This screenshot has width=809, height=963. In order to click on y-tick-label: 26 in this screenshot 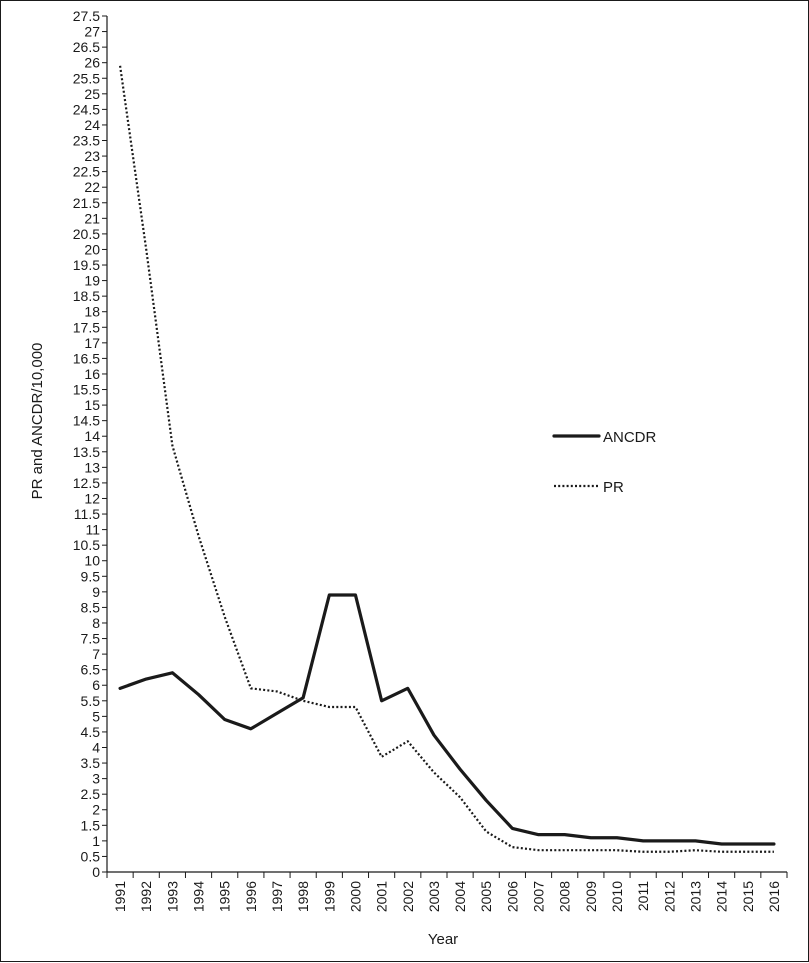, I will do `click(92, 63)`.